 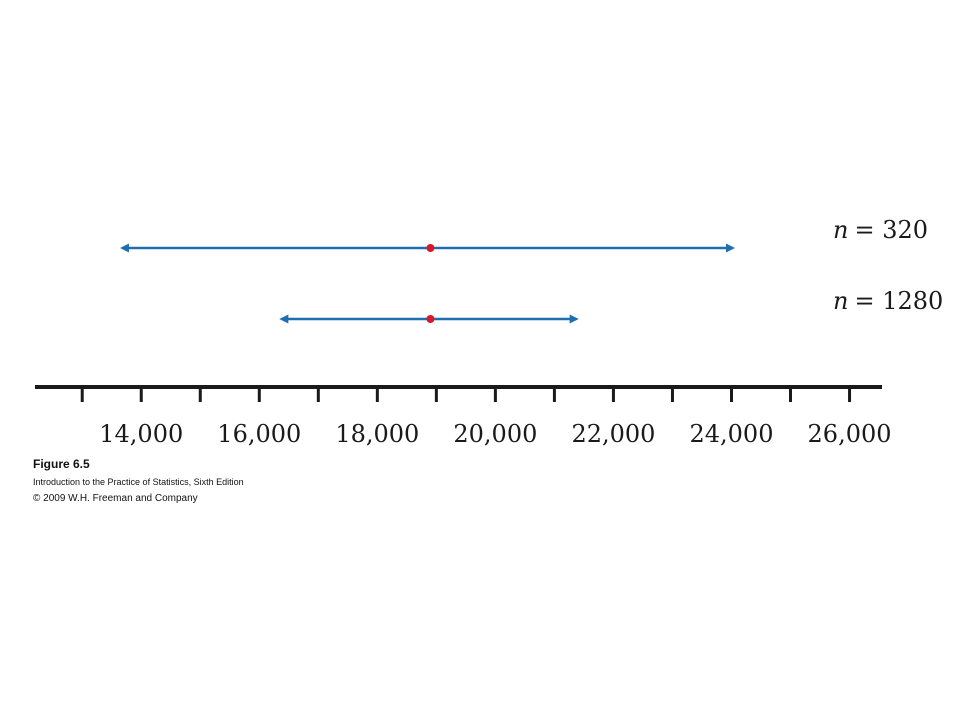 What do you see at coordinates (888, 265) in the screenshot?
I see `sample-size-labels: n = 320 n = 1280` at bounding box center [888, 265].